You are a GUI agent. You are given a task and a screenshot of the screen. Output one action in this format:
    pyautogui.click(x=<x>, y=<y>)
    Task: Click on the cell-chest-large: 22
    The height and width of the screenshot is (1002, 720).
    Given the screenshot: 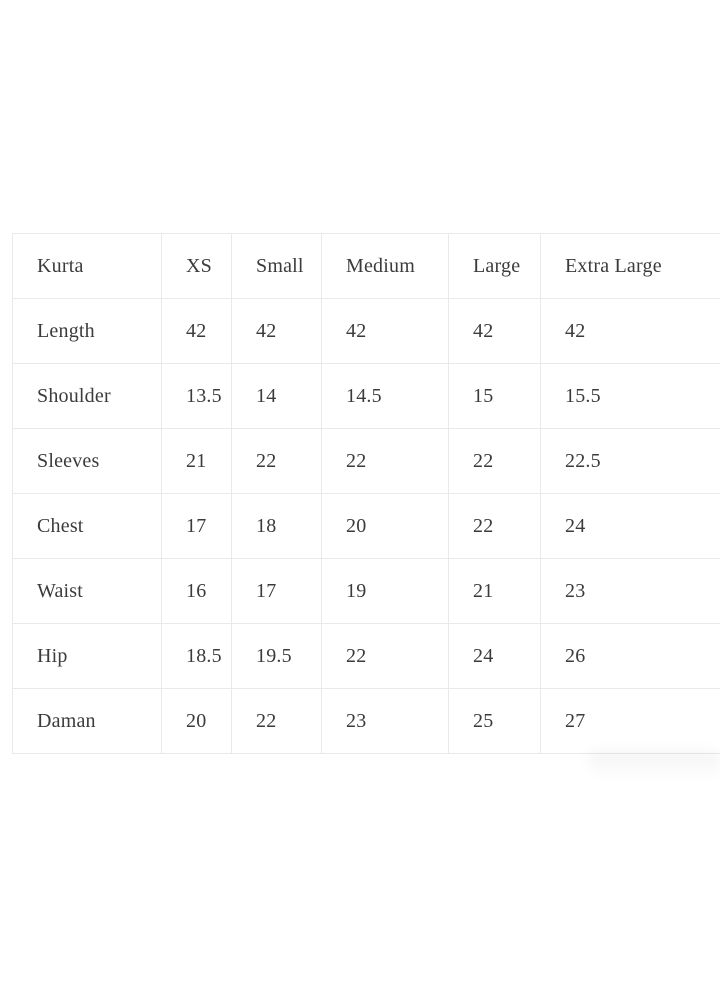 What is the action you would take?
    pyautogui.click(x=494, y=526)
    